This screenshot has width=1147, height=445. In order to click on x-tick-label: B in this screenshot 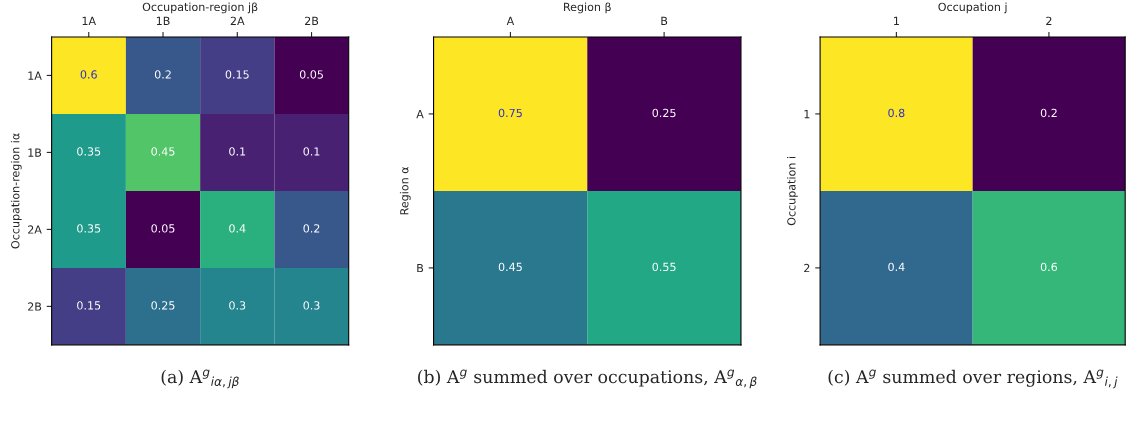, I will do `click(664, 20)`.